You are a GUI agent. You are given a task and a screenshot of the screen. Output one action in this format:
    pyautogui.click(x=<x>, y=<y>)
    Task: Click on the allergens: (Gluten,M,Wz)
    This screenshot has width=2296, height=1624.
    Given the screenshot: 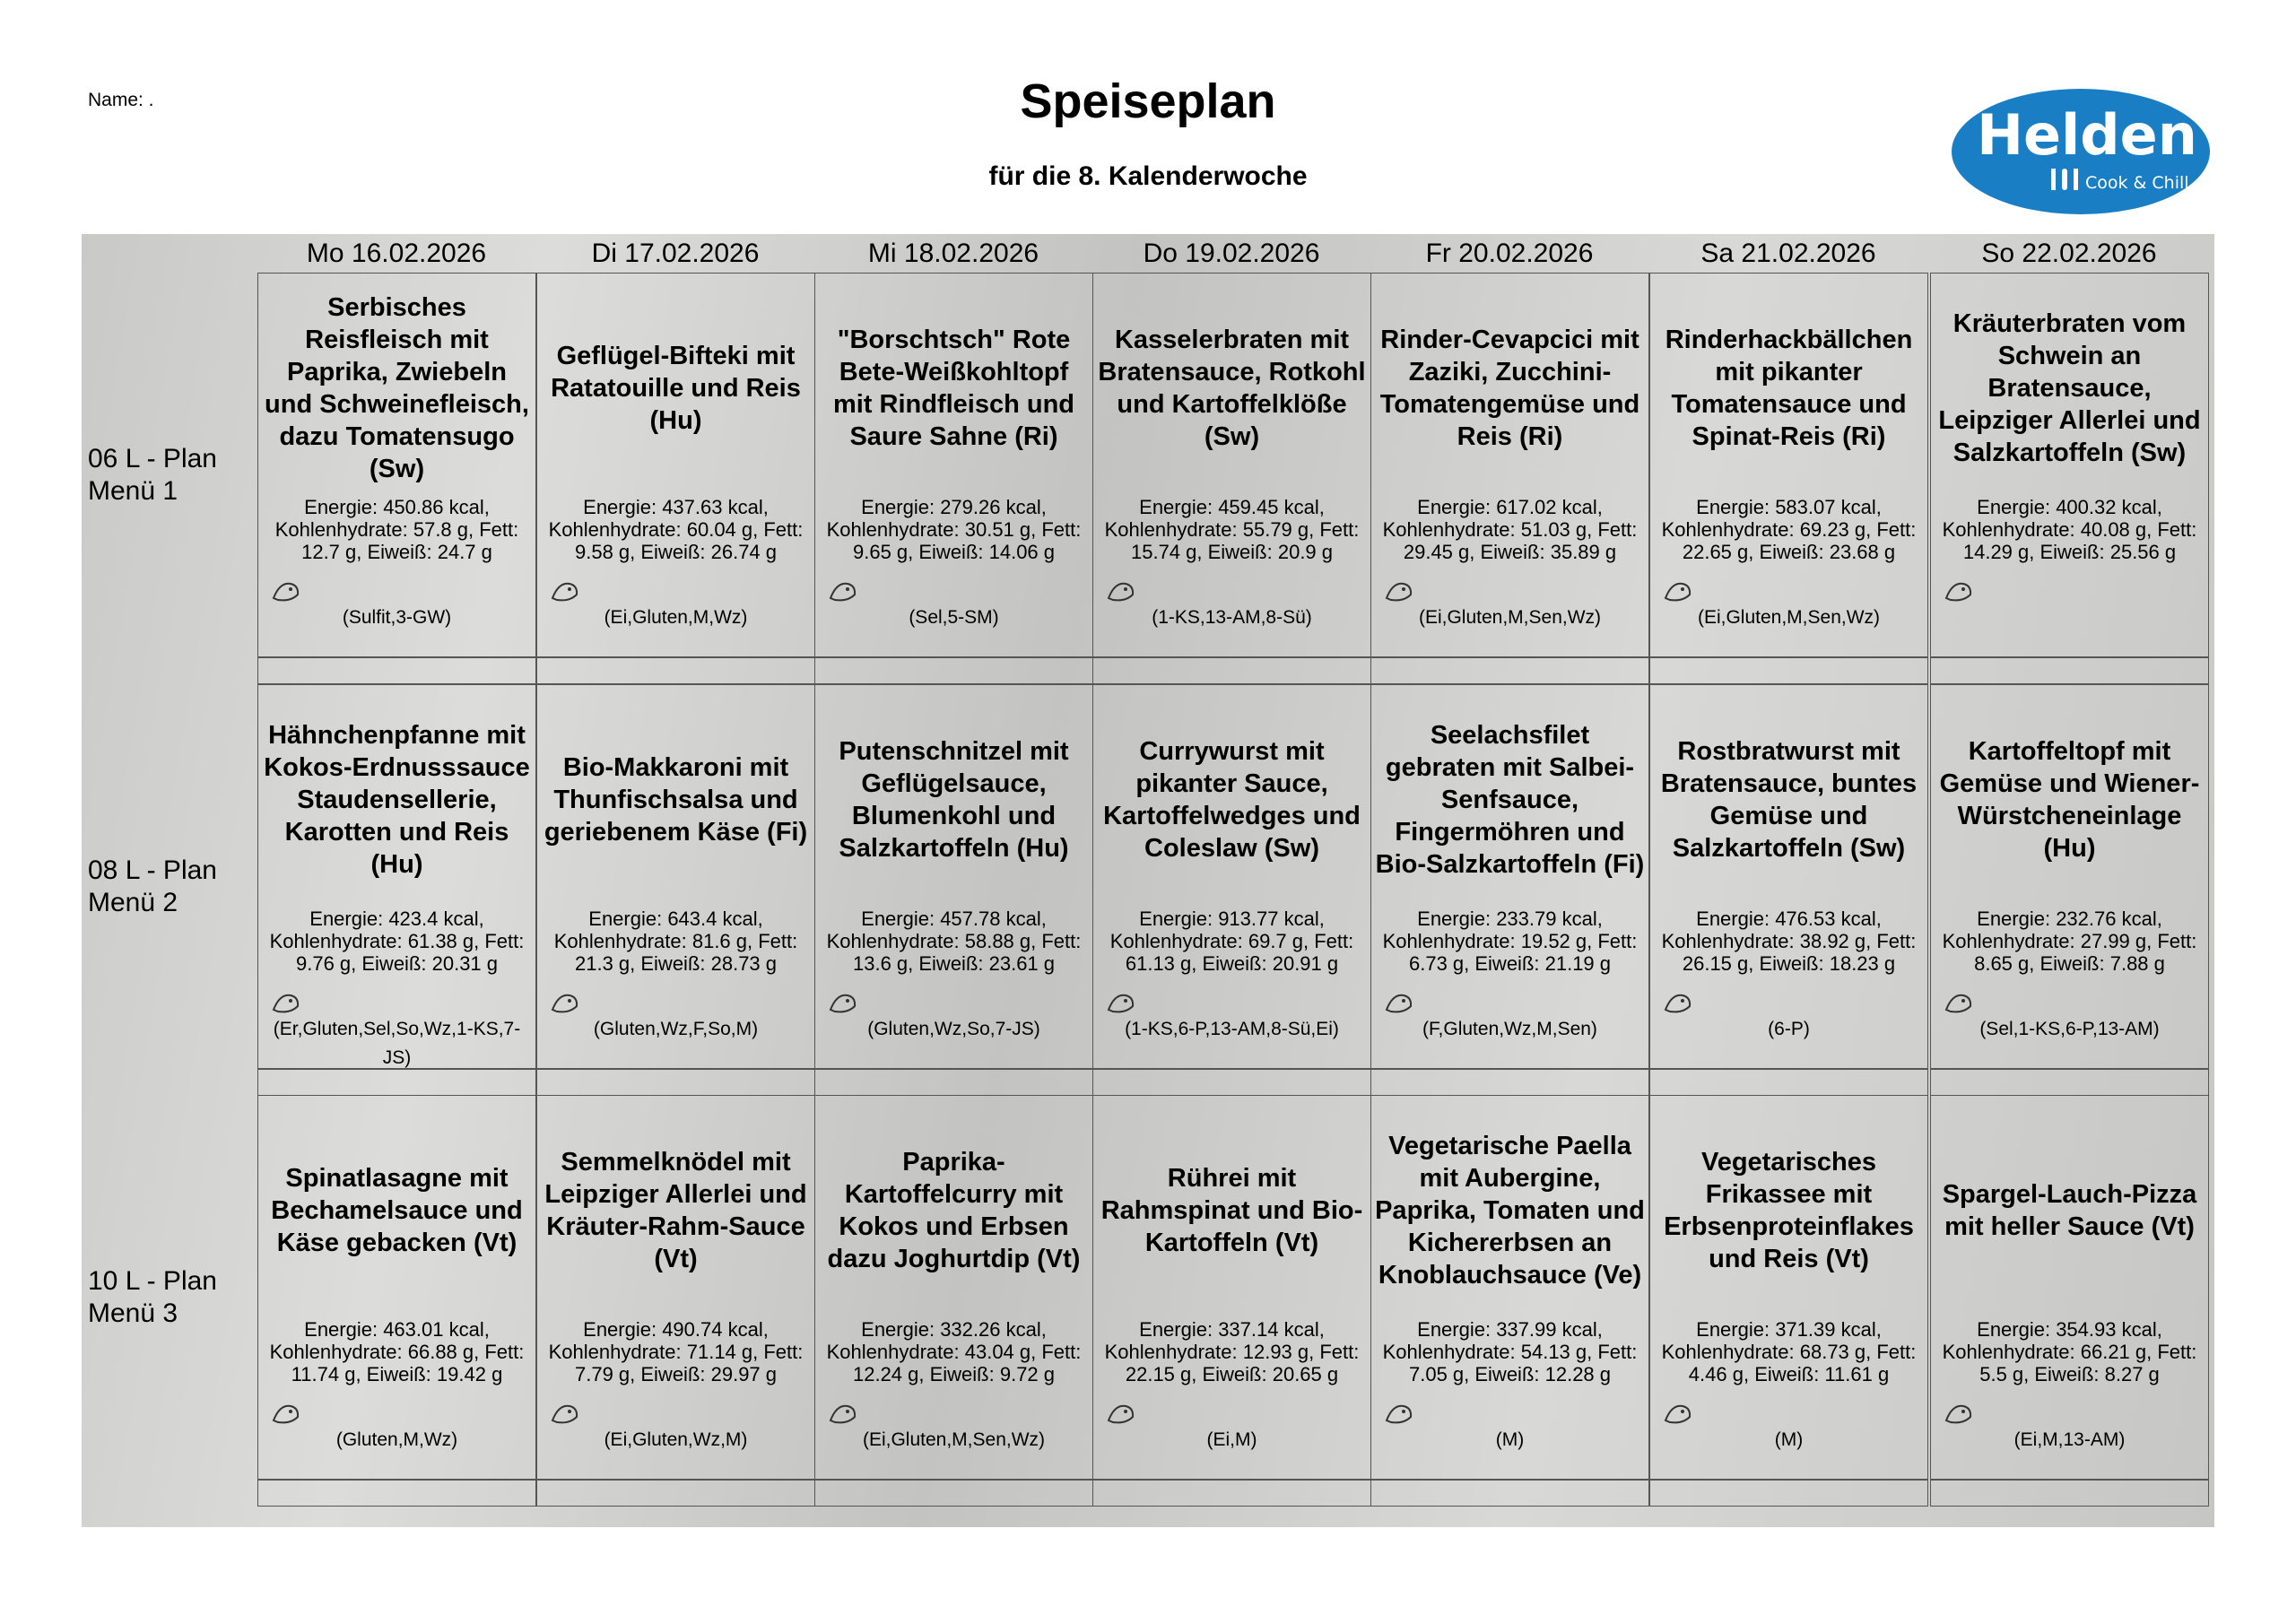 What is the action you would take?
    pyautogui.click(x=396, y=1439)
    